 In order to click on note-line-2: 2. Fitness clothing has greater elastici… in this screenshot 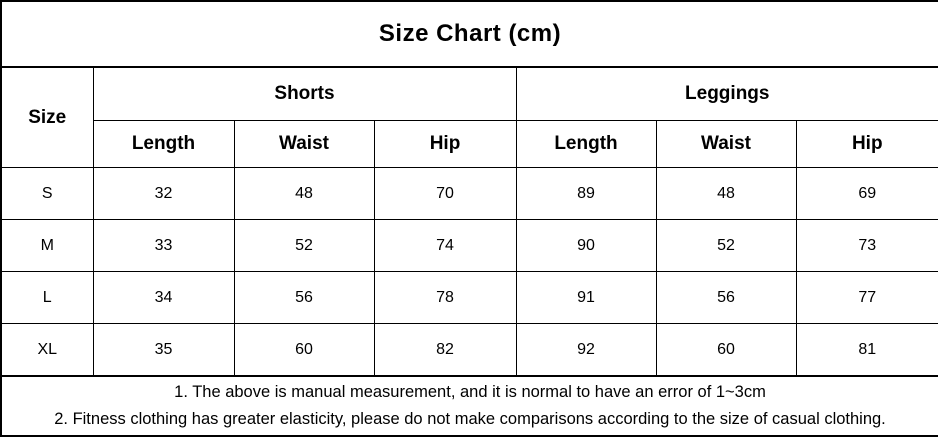, I will do `click(470, 419)`.